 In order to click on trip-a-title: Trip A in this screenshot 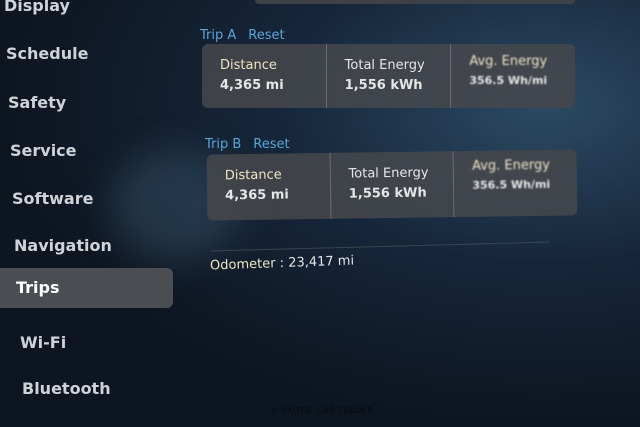, I will do `click(218, 35)`.